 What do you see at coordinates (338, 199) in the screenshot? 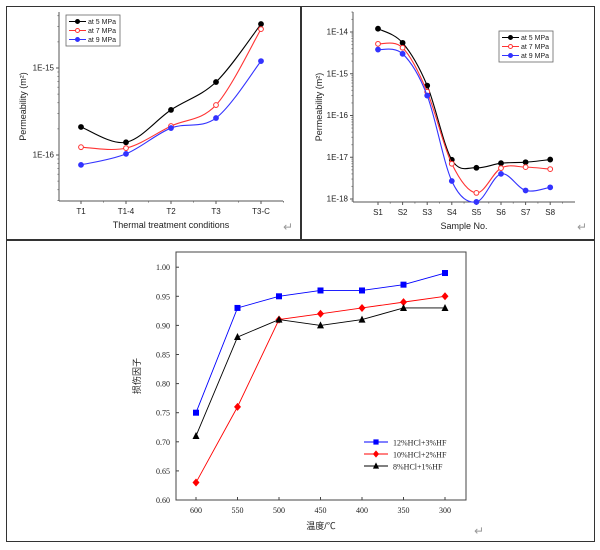
I see `y-tick-label: 1E-18` at bounding box center [338, 199].